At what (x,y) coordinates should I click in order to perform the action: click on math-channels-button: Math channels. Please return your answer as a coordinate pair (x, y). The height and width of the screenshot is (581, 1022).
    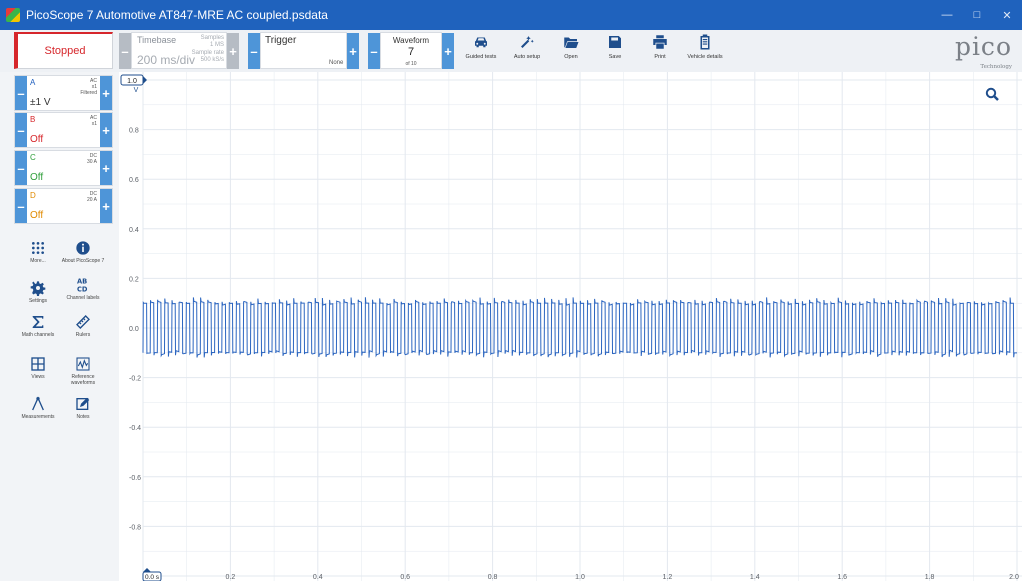
    Looking at the image, I should click on (38, 326).